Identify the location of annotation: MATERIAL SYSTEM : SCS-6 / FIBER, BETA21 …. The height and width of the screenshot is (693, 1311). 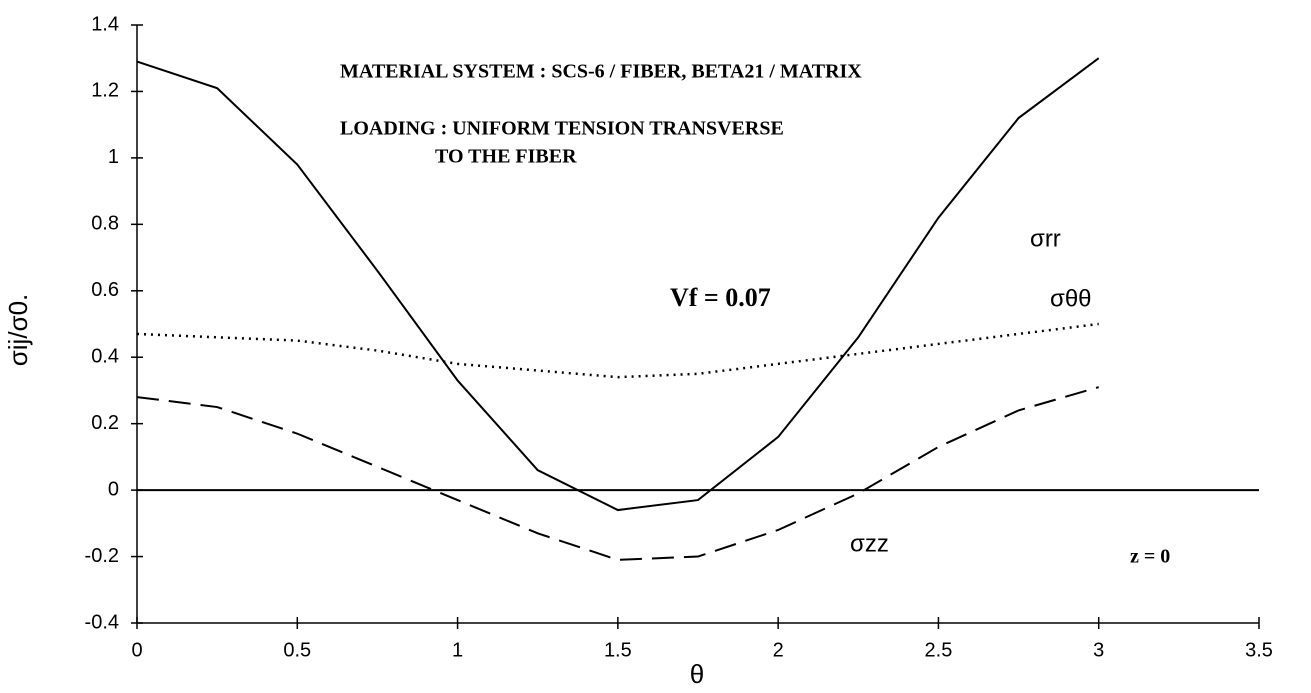
(601, 72).